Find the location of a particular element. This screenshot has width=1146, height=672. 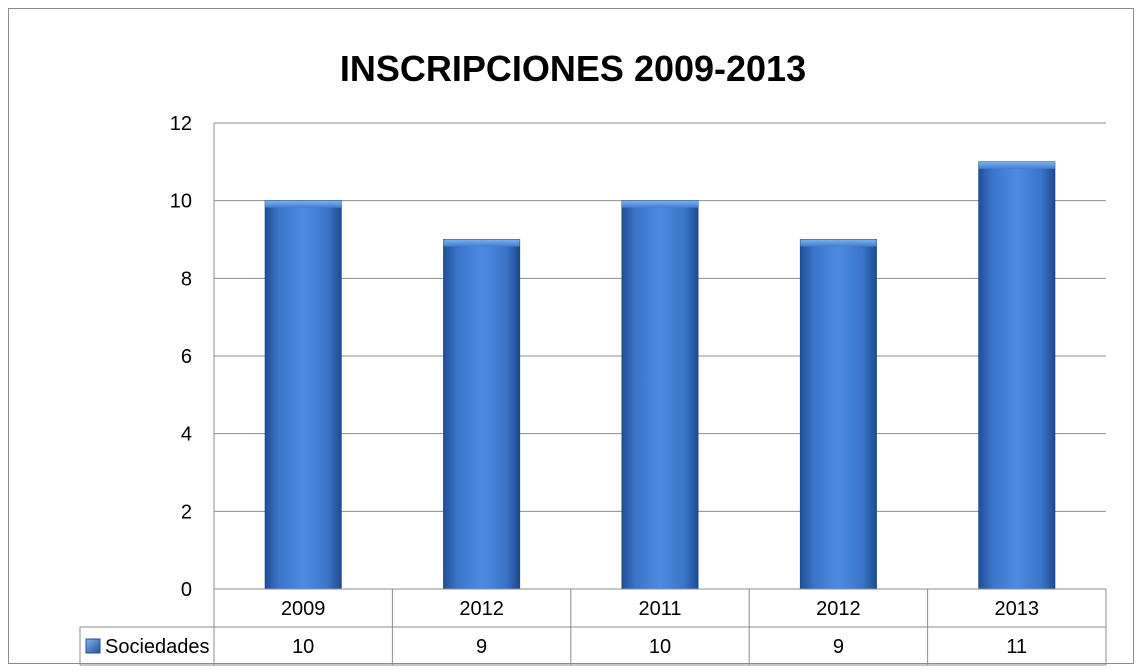

x-category-label: 2009 is located at coordinates (303, 609).